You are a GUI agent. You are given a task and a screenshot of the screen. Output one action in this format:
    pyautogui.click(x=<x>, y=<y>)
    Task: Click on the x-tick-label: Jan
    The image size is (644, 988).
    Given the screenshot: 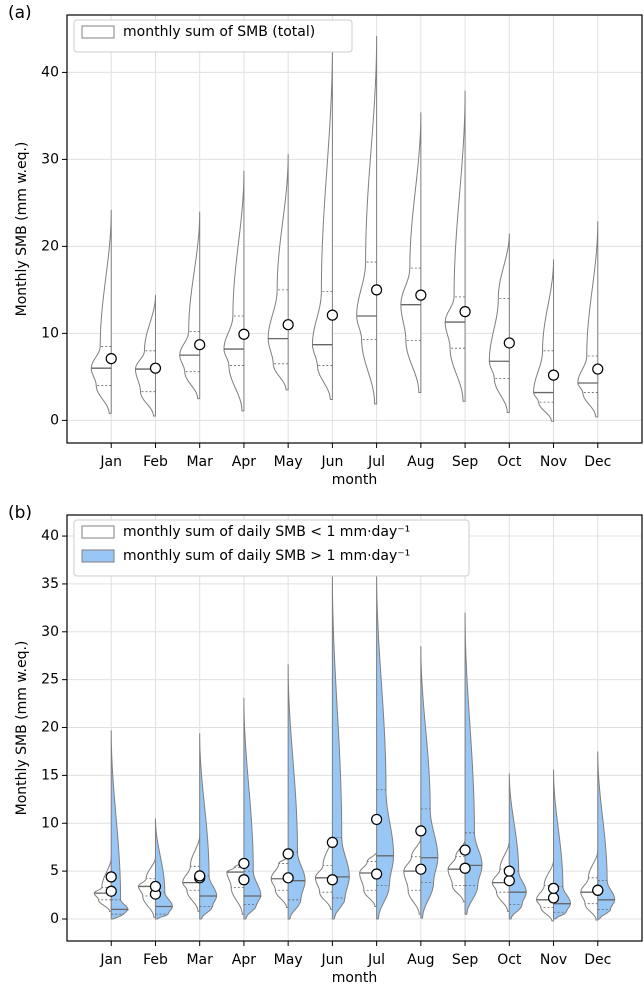 What is the action you would take?
    pyautogui.click(x=110, y=960)
    